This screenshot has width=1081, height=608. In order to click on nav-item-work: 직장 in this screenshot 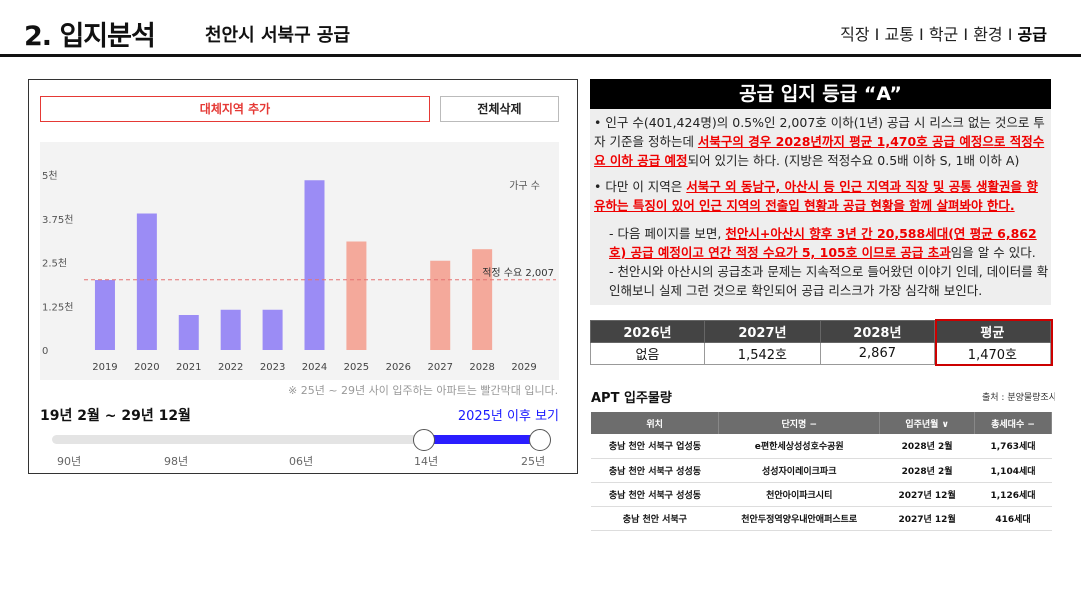, I will do `click(855, 34)`.